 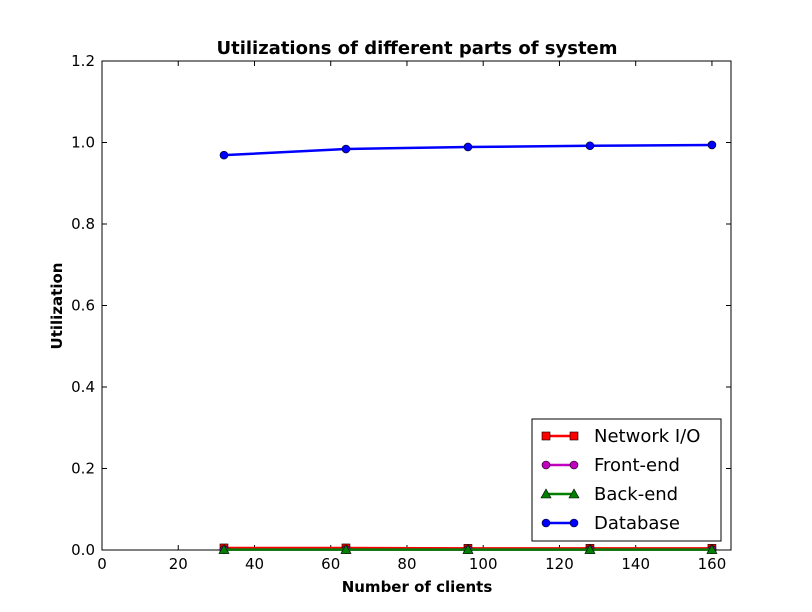 I want to click on y-tick-label: 0.0, so click(x=83, y=550).